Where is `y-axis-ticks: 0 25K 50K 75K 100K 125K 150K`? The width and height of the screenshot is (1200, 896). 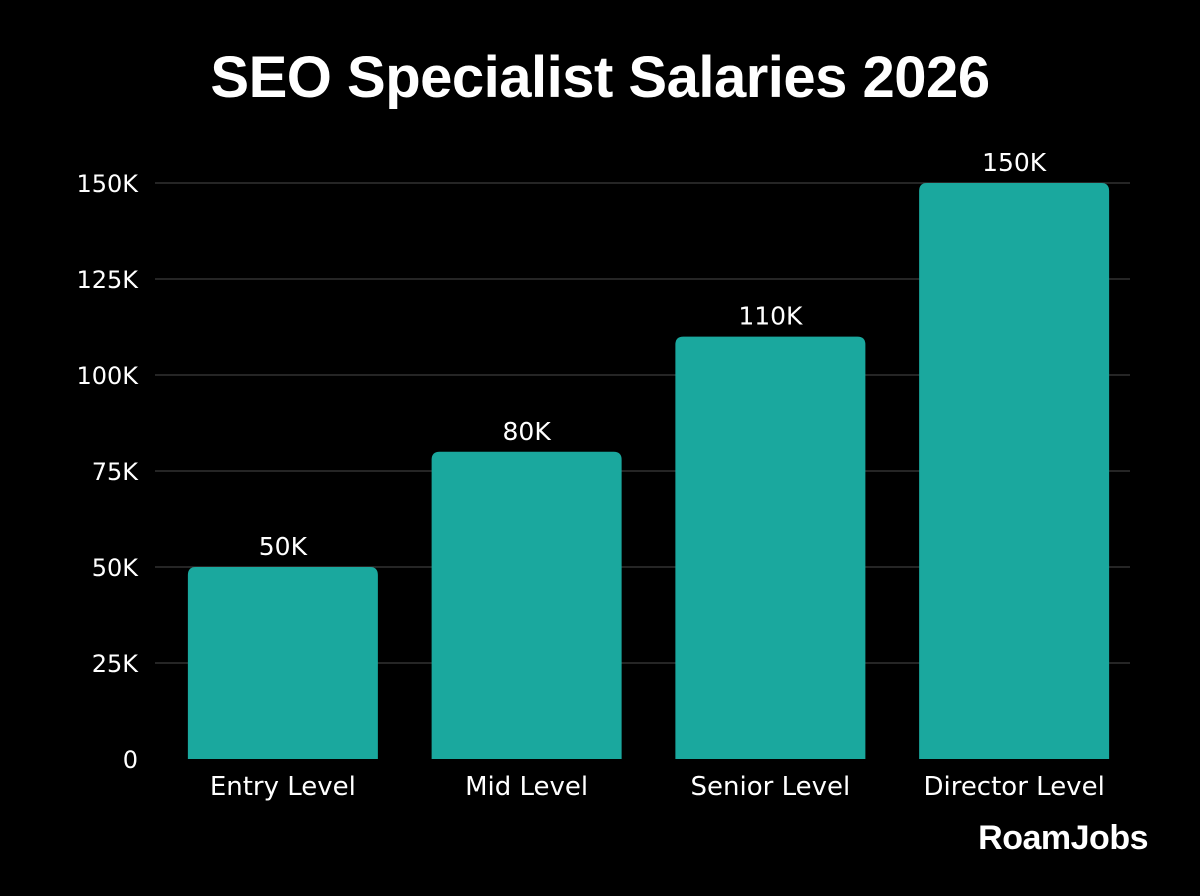 y-axis-ticks: 0 25K 50K 75K 100K 125K 150K is located at coordinates (107, 472).